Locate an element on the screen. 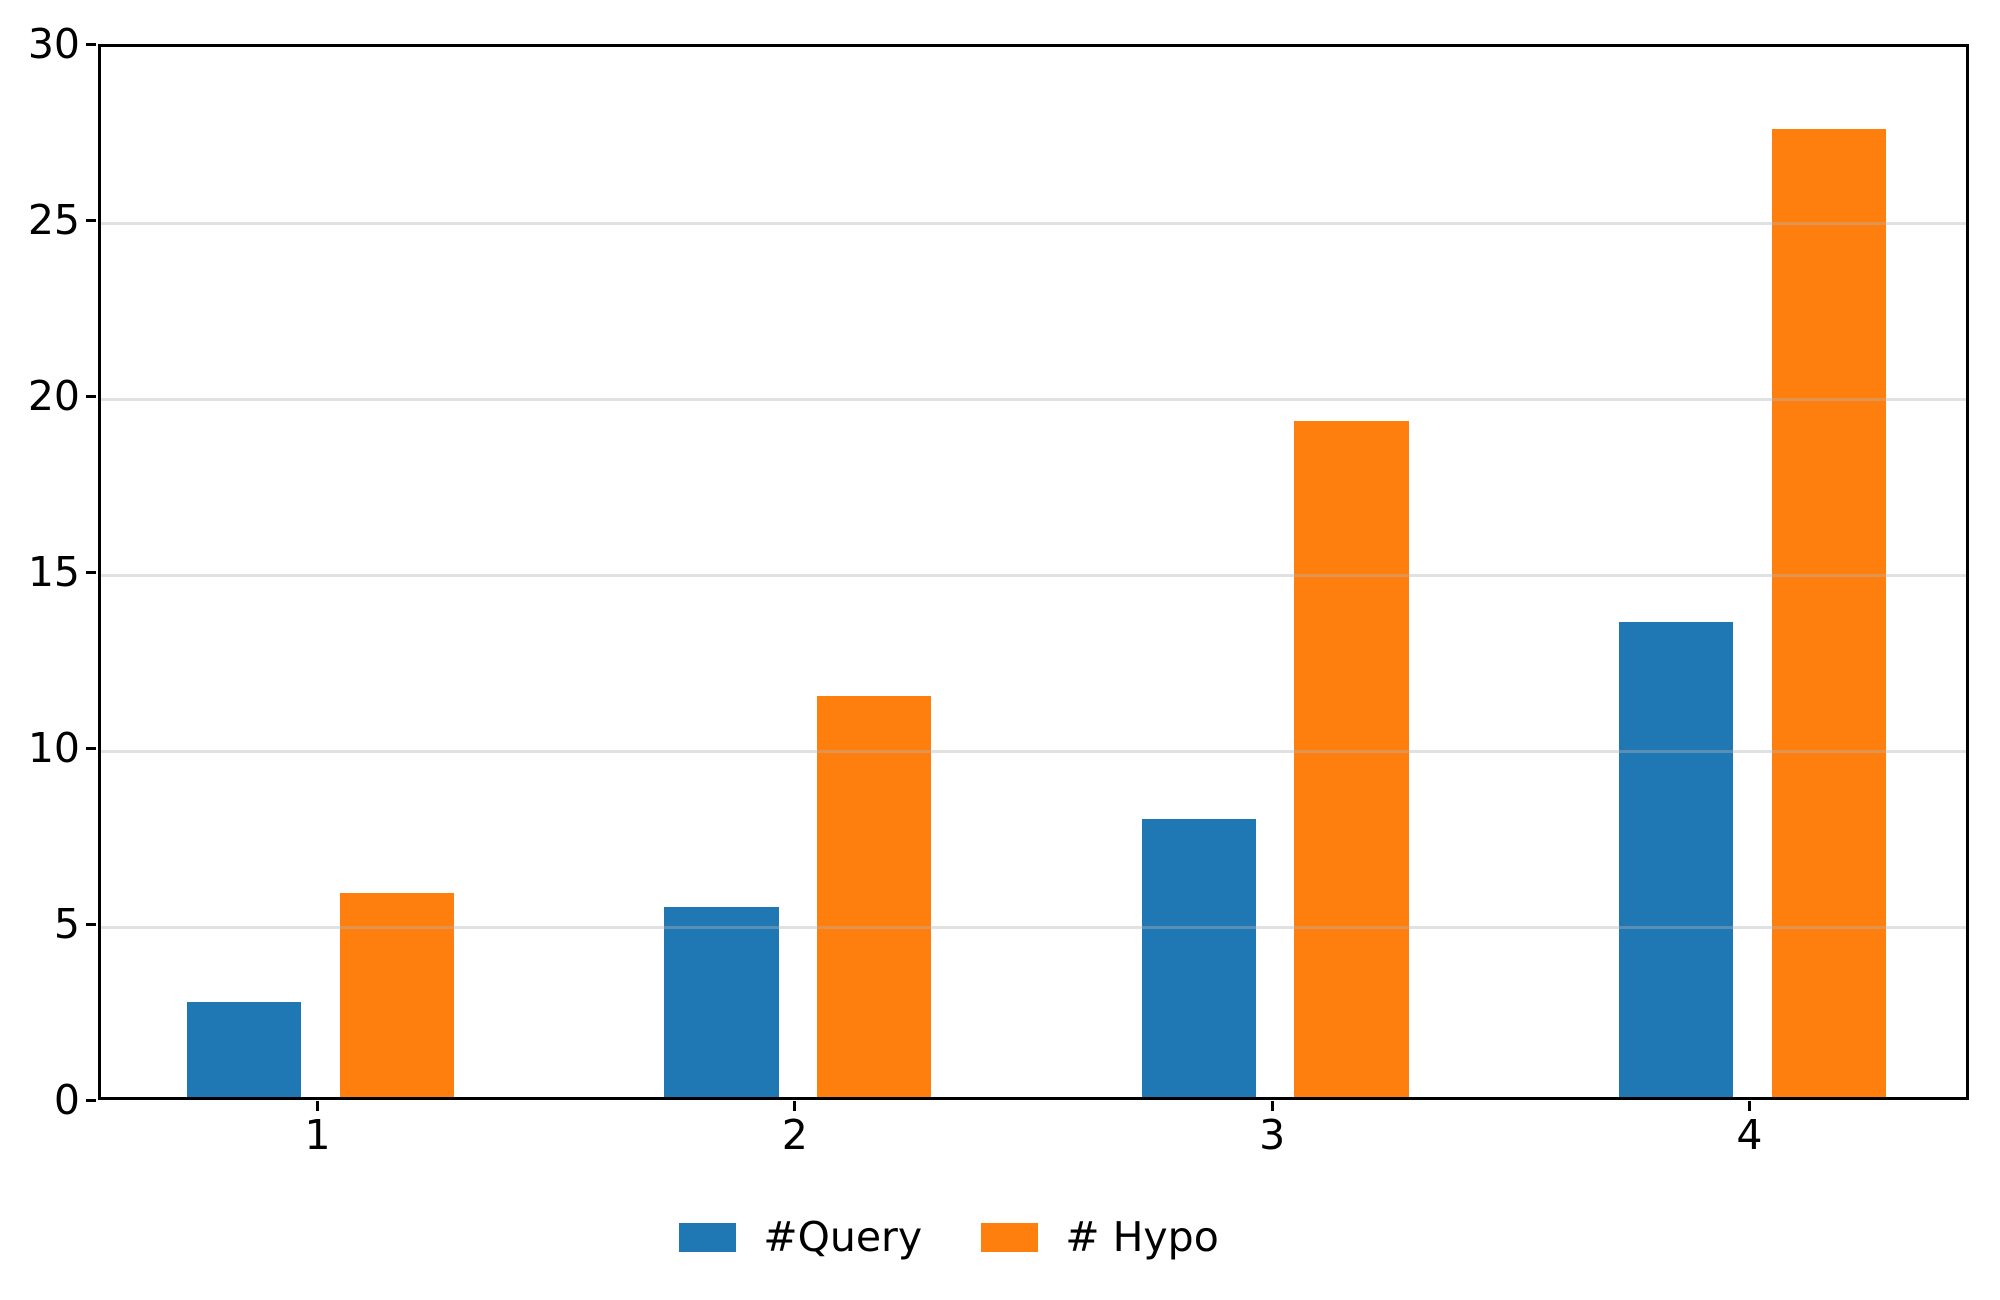 This screenshot has height=1300, width=2000. y-tick-label-20: 20 is located at coordinates (53, 396).